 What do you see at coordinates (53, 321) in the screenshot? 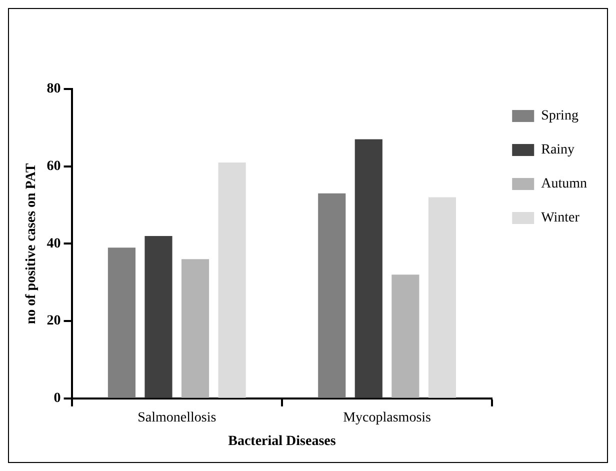
I see `y-tick-label: 20` at bounding box center [53, 321].